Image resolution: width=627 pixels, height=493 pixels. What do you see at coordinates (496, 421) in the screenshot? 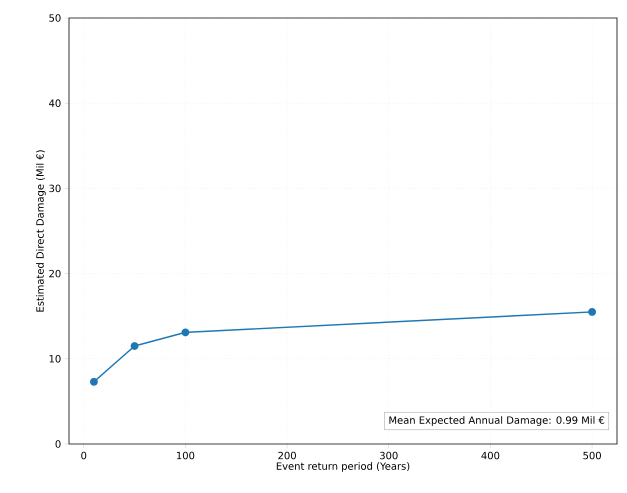
I see `annotation: Mean Expected Annual Damage: 0.99 Mil €` at bounding box center [496, 421].